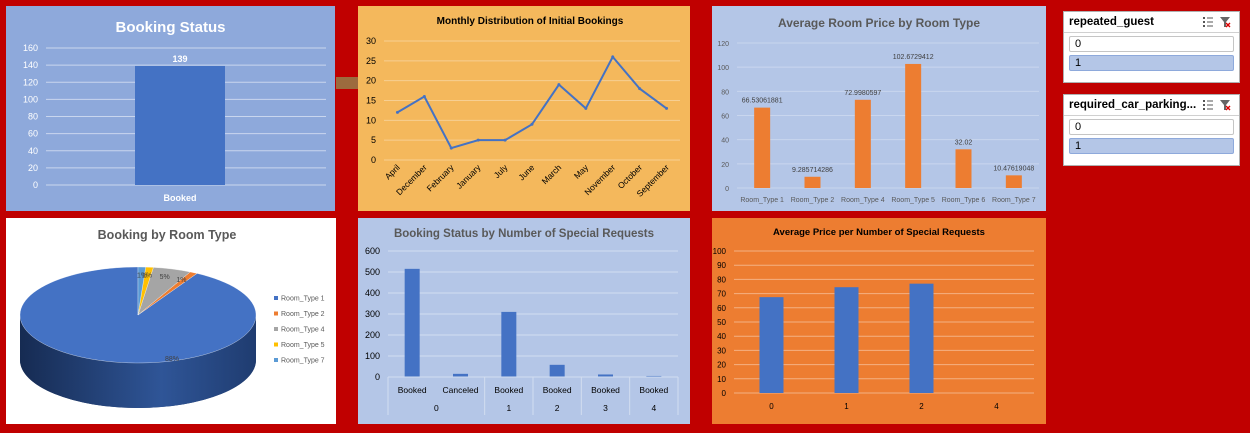 This screenshot has width=1250, height=433. I want to click on y-tick-label: 100, so click(30, 99).